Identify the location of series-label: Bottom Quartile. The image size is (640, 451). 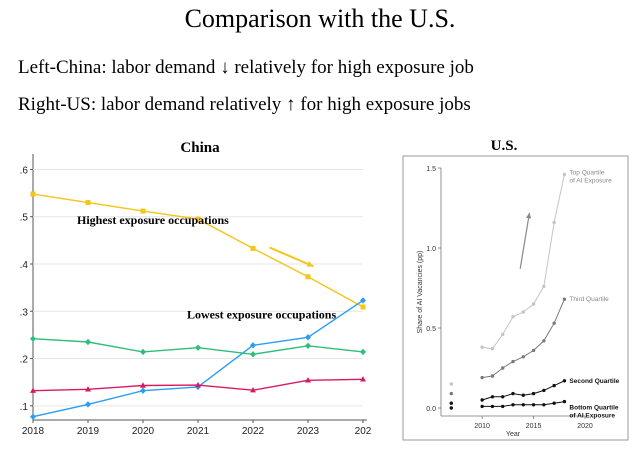
(593, 408).